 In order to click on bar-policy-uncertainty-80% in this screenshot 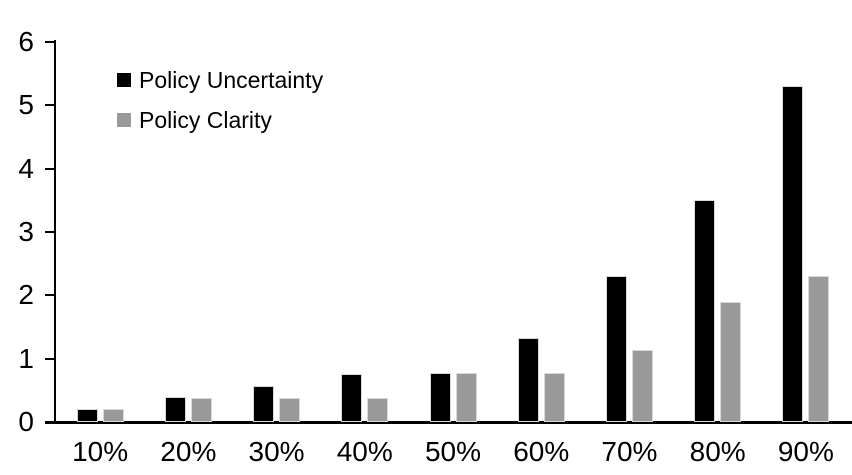, I will do `click(705, 311)`.